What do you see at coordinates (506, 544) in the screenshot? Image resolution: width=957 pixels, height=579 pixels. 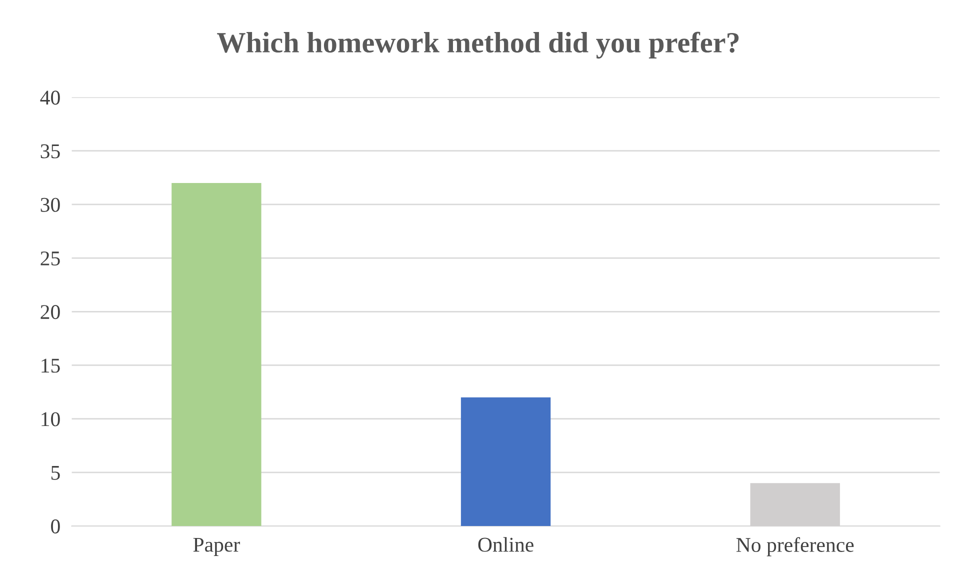 I see `x-tick-label: Online` at bounding box center [506, 544].